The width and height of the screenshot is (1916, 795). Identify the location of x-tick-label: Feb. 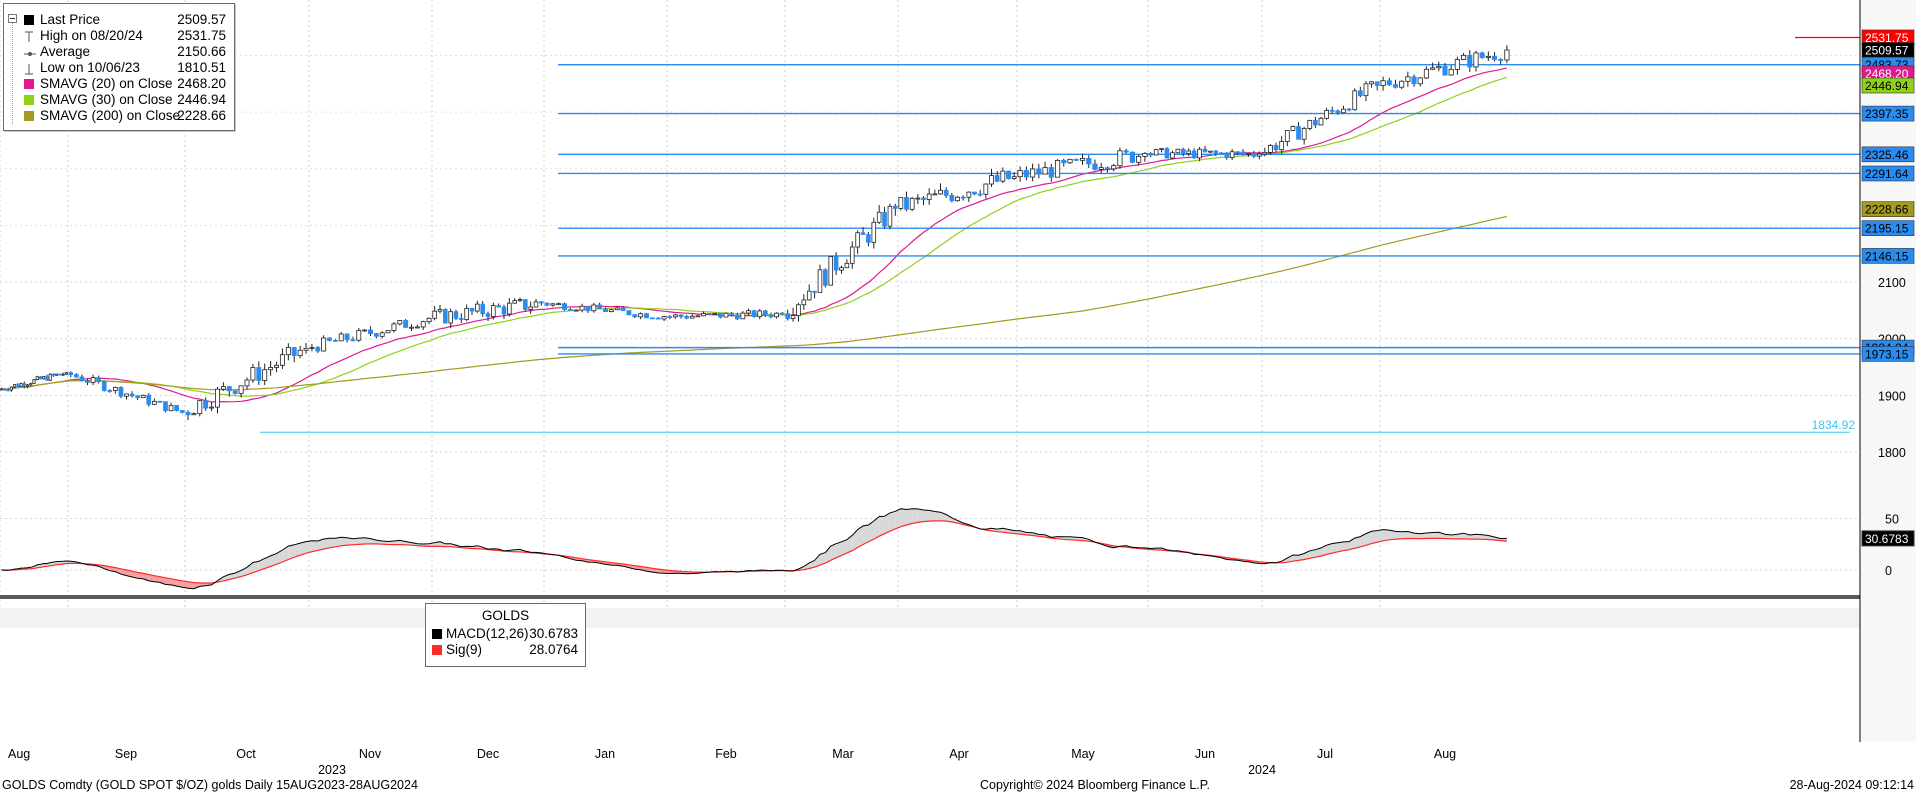
(726, 754).